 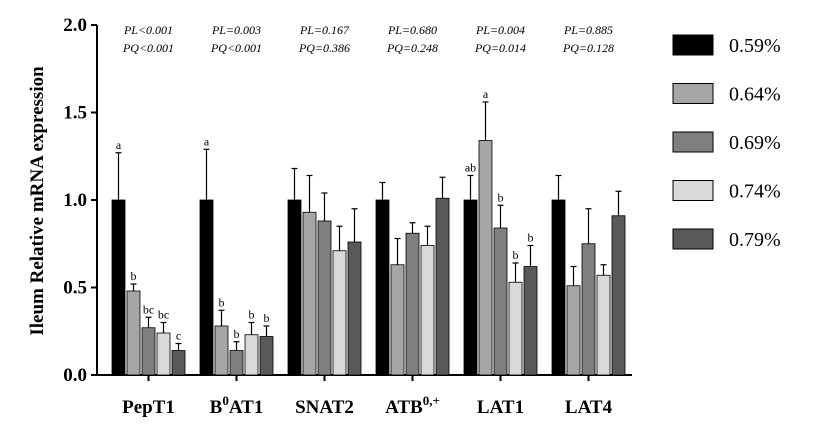 I want to click on x-tick-label: SNAT2, so click(x=324, y=407).